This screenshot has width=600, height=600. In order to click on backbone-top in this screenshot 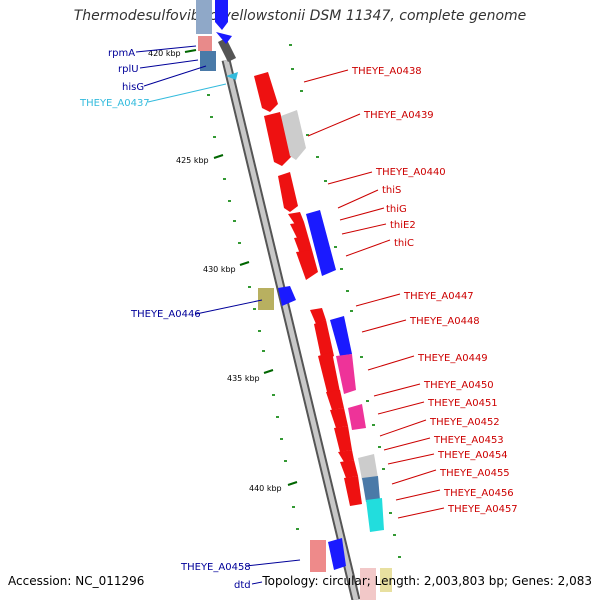, I will do `click(227, 50)`.